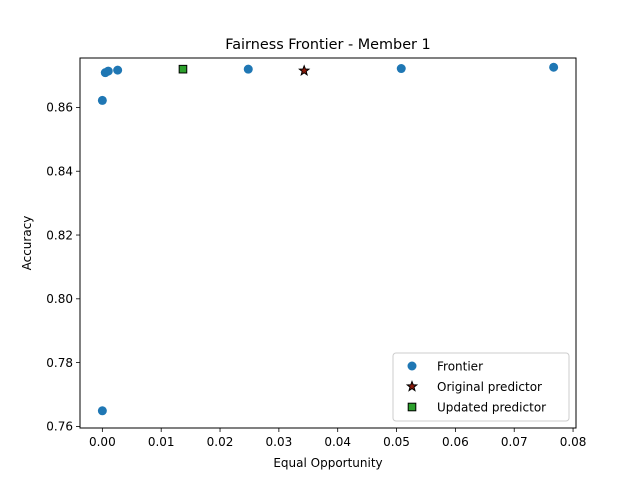 Image resolution: width=640 pixels, height=480 pixels. I want to click on original-predictor-point, so click(304, 70).